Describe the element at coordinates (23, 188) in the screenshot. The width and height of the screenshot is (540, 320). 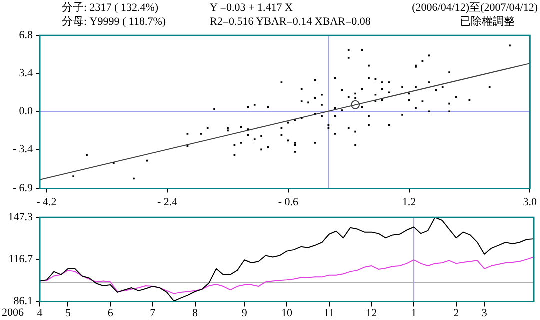
I see `y-tick-label: - 6.9` at that location.